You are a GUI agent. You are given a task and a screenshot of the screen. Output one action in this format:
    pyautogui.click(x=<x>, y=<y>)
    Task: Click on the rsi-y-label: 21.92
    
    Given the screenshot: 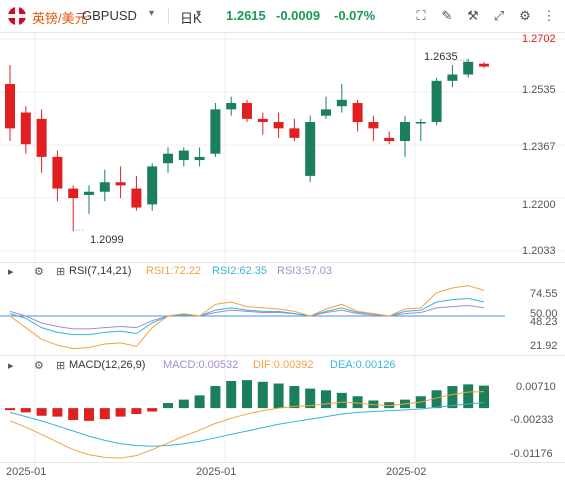 What is the action you would take?
    pyautogui.click(x=544, y=346)
    